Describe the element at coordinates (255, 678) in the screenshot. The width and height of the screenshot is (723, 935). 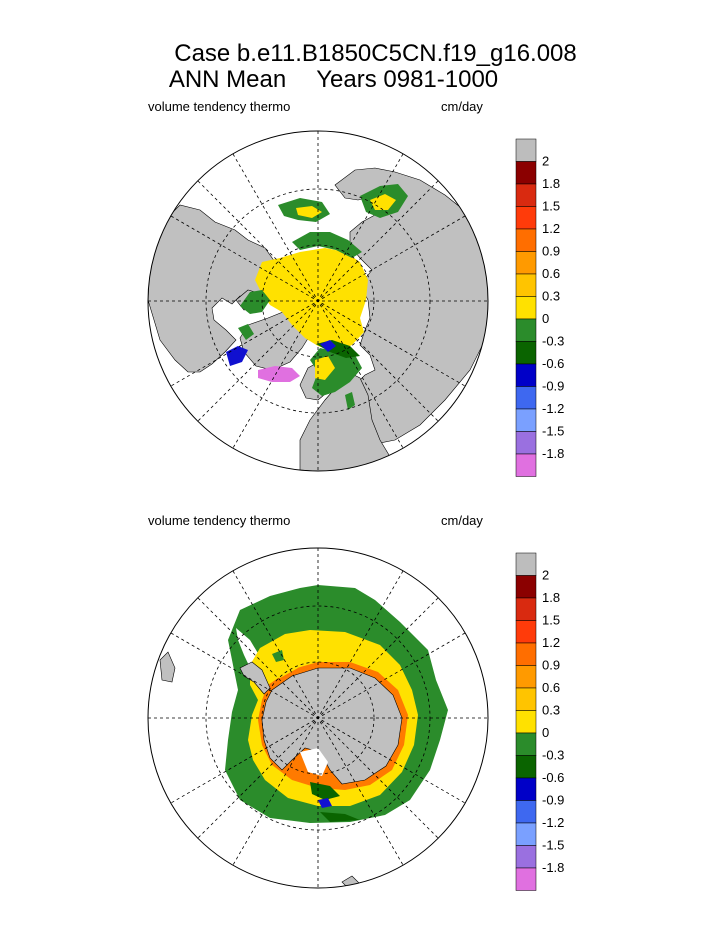
I see `south-land-peninsula` at that location.